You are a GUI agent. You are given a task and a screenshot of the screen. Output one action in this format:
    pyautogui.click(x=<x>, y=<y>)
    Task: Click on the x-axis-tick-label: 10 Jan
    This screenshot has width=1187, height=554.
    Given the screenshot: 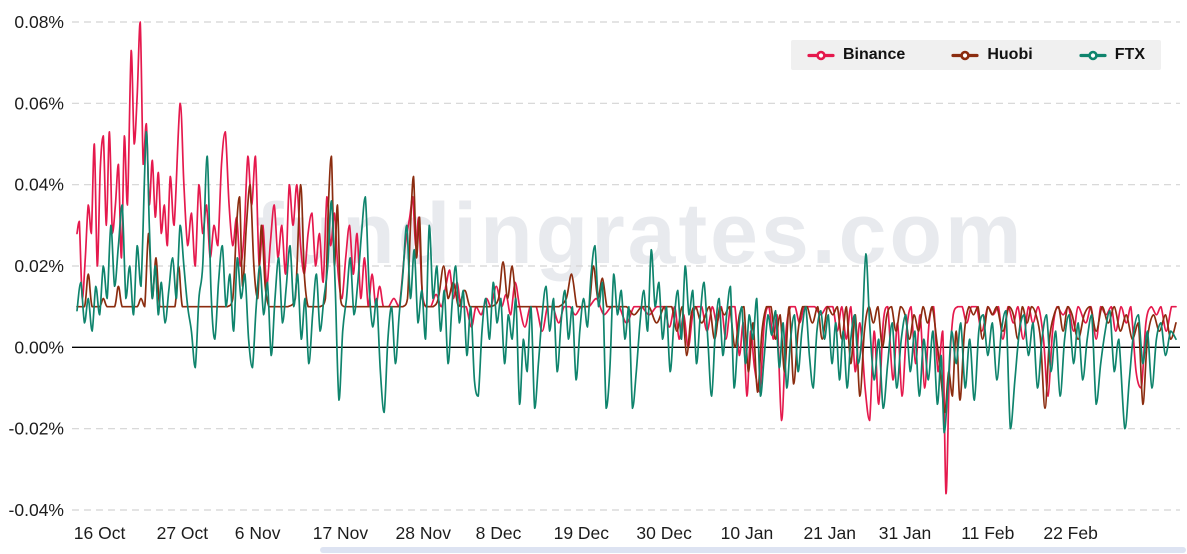 What is the action you would take?
    pyautogui.click(x=747, y=533)
    